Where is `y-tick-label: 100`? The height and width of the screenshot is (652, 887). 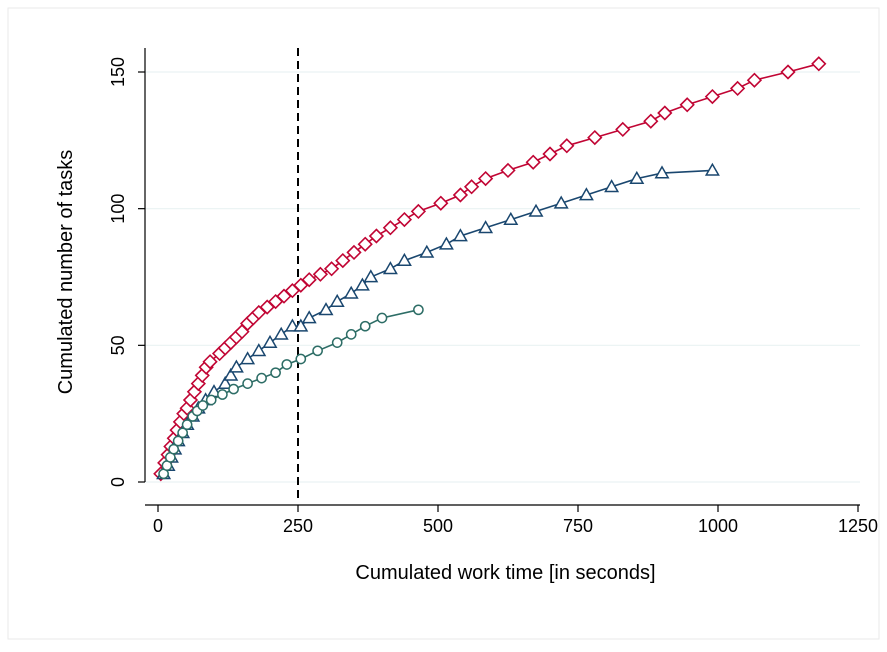
y-tick-label: 100 is located at coordinates (118, 209).